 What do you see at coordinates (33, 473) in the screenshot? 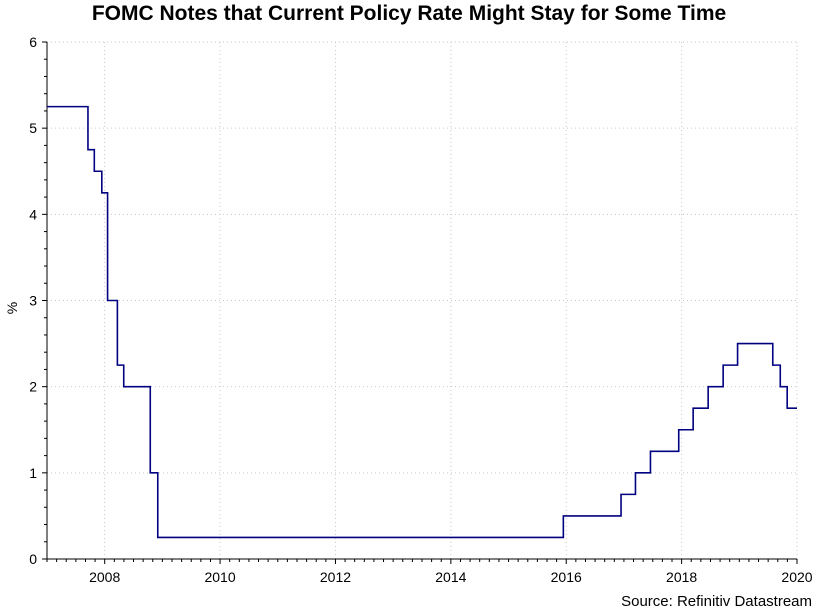
I see `y-tick-label: 1` at bounding box center [33, 473].